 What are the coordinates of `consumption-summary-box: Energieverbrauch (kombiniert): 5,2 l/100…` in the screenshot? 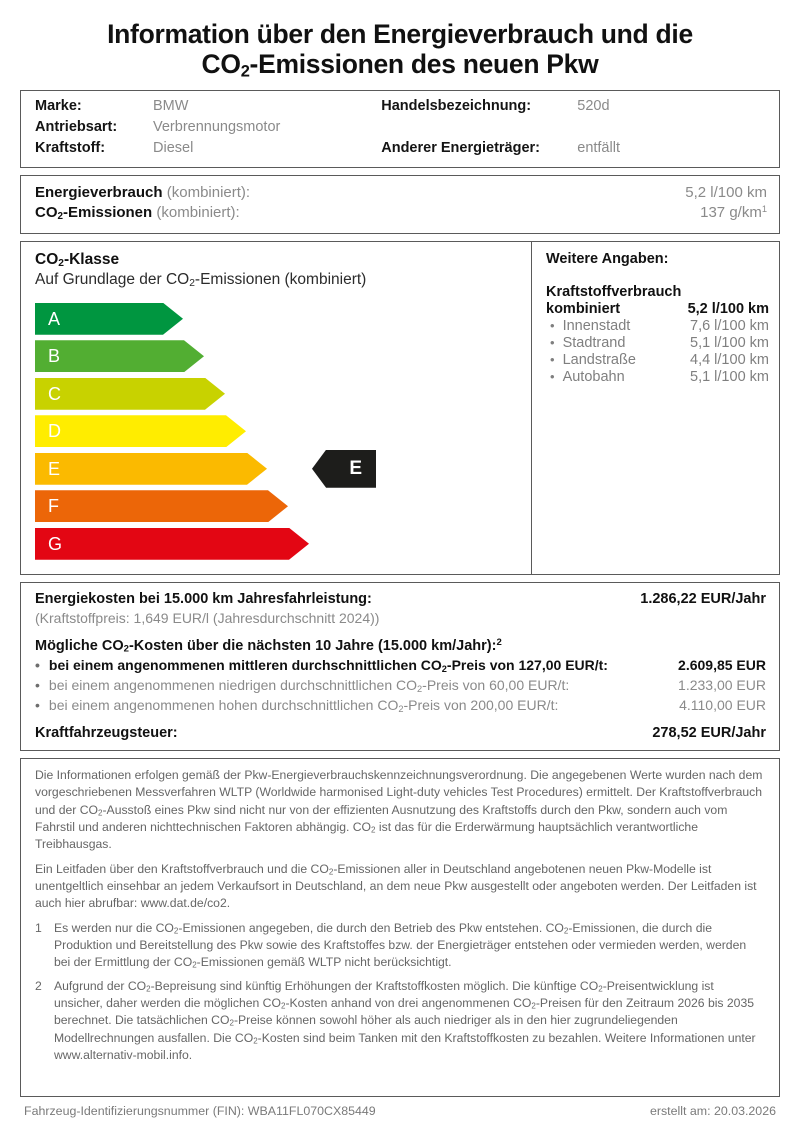 It's located at (400, 204).